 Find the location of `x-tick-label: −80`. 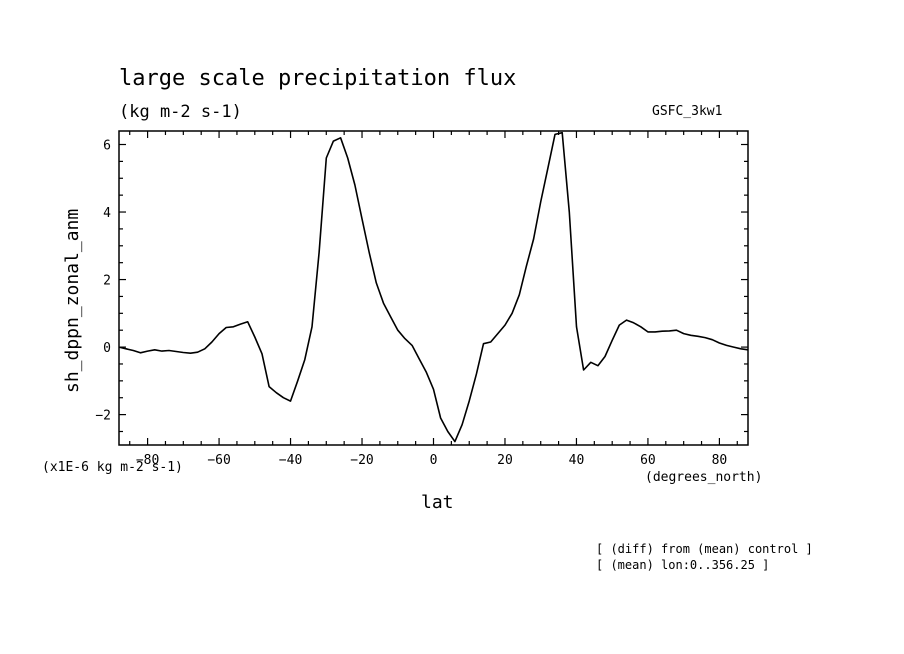

x-tick-label: −80 is located at coordinates (147, 460).